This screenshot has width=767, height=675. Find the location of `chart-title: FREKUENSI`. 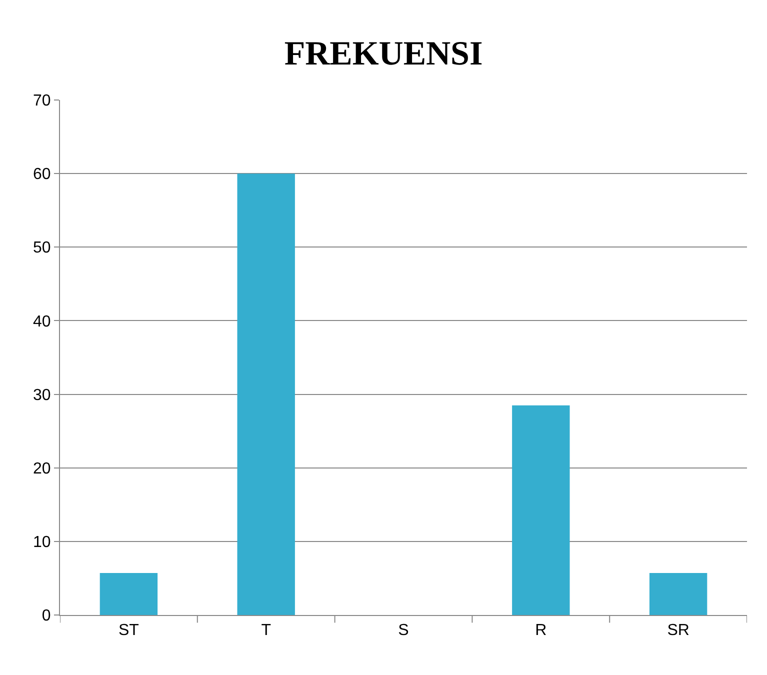

chart-title: FREKUENSI is located at coordinates (383, 53).